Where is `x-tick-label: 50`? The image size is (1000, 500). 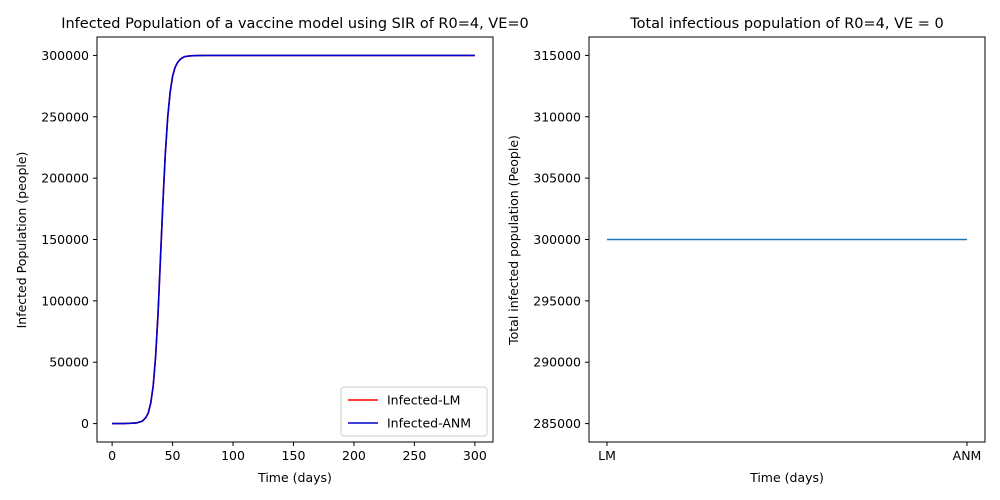 x-tick-label: 50 is located at coordinates (173, 455).